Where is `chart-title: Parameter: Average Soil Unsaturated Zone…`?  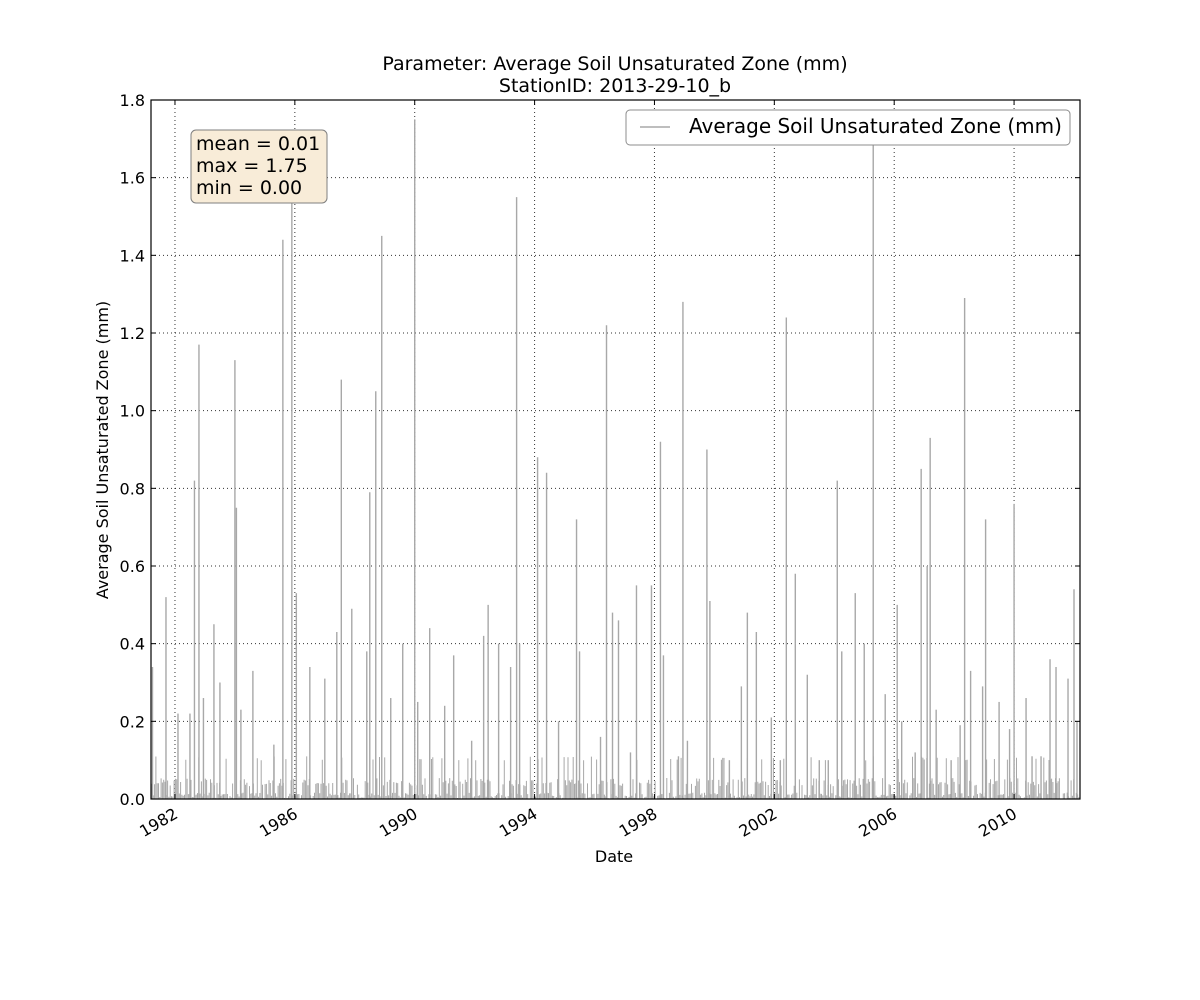
chart-title: Parameter: Average Soil Unsaturated Zone… is located at coordinates (614, 64).